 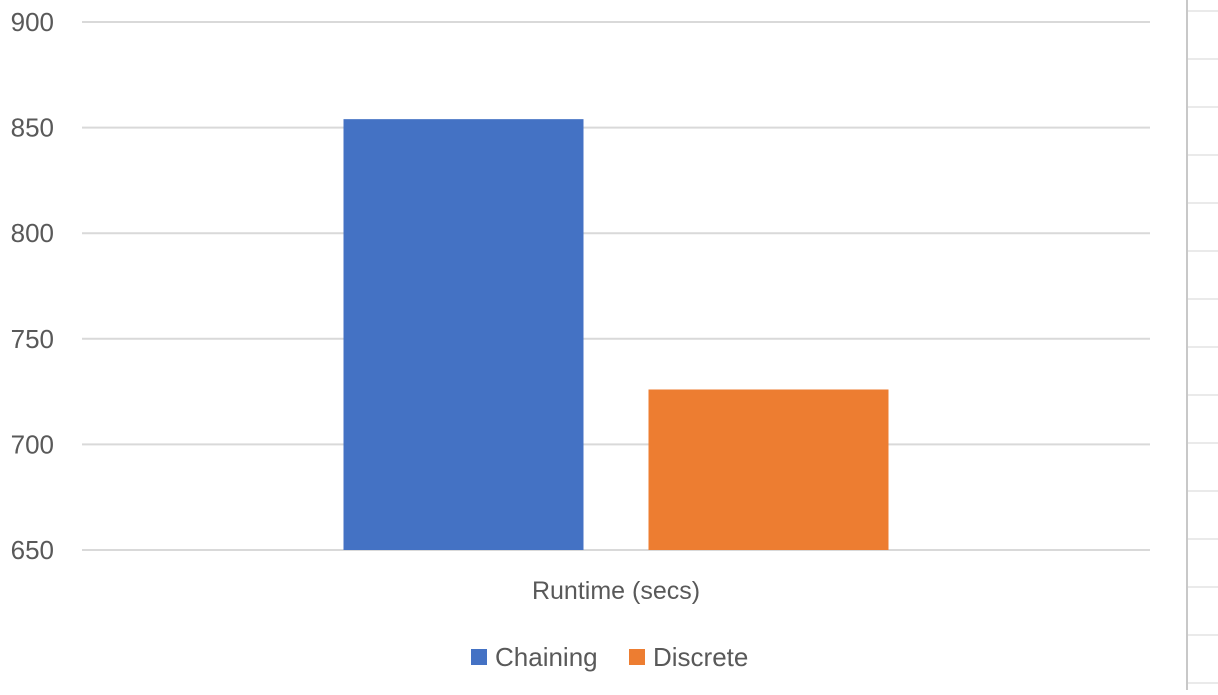 I want to click on x-axis-category-labels: Runtime (secs), so click(x=616, y=591).